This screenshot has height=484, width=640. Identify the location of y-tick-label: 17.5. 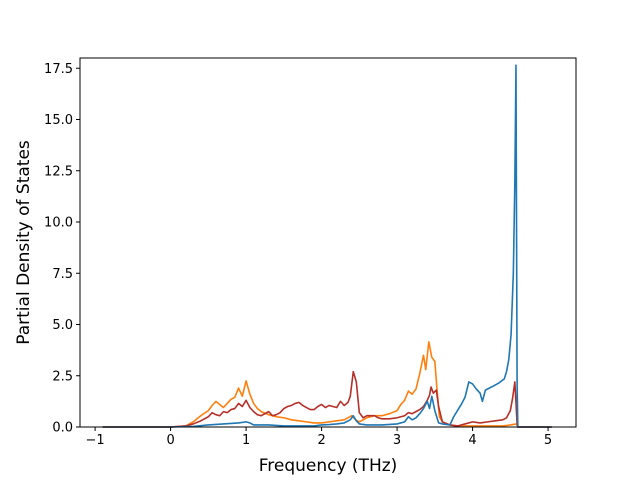
(58, 69).